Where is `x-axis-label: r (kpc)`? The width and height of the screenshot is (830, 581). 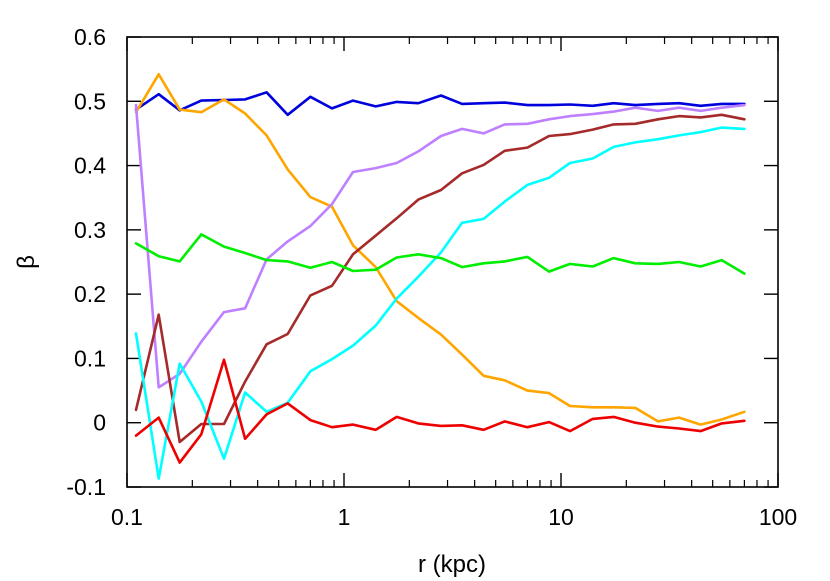
x-axis-label: r (kpc) is located at coordinates (452, 564).